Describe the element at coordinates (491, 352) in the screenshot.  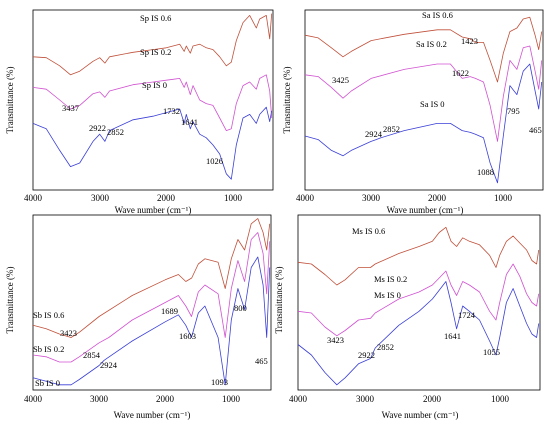
I see `peak-label-1055-ms: 1055` at that location.